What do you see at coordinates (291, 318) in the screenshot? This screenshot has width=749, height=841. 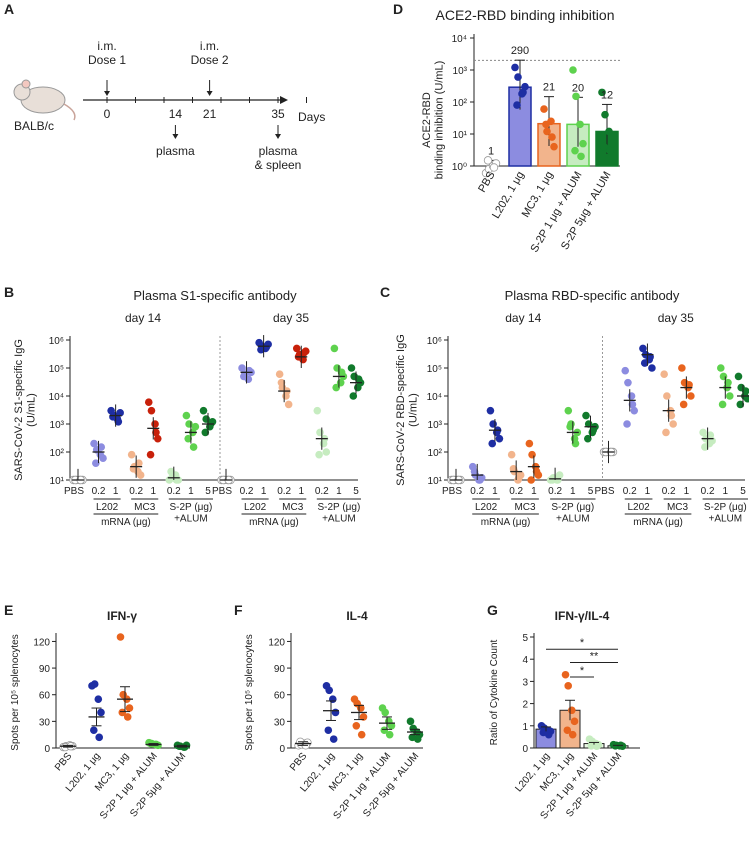 I see `chart-b-timepoint-label: day 35` at bounding box center [291, 318].